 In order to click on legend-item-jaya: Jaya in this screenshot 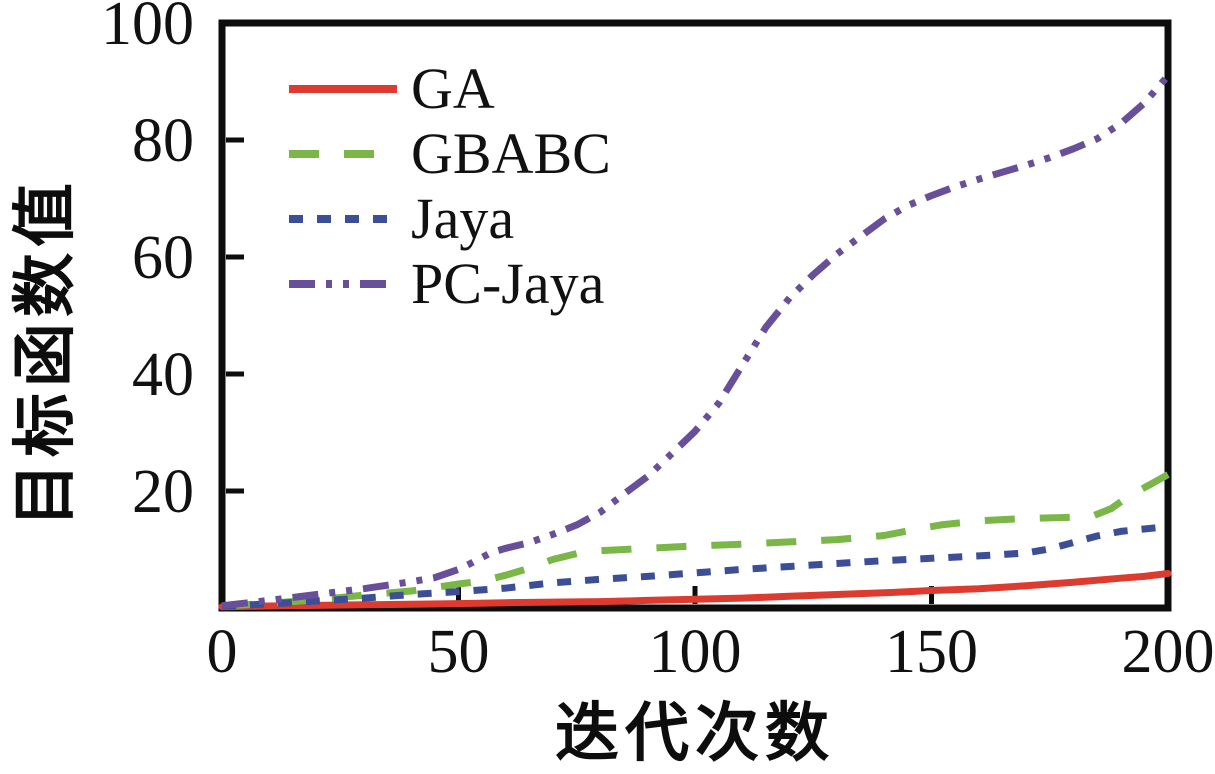, I will do `click(449, 218)`.